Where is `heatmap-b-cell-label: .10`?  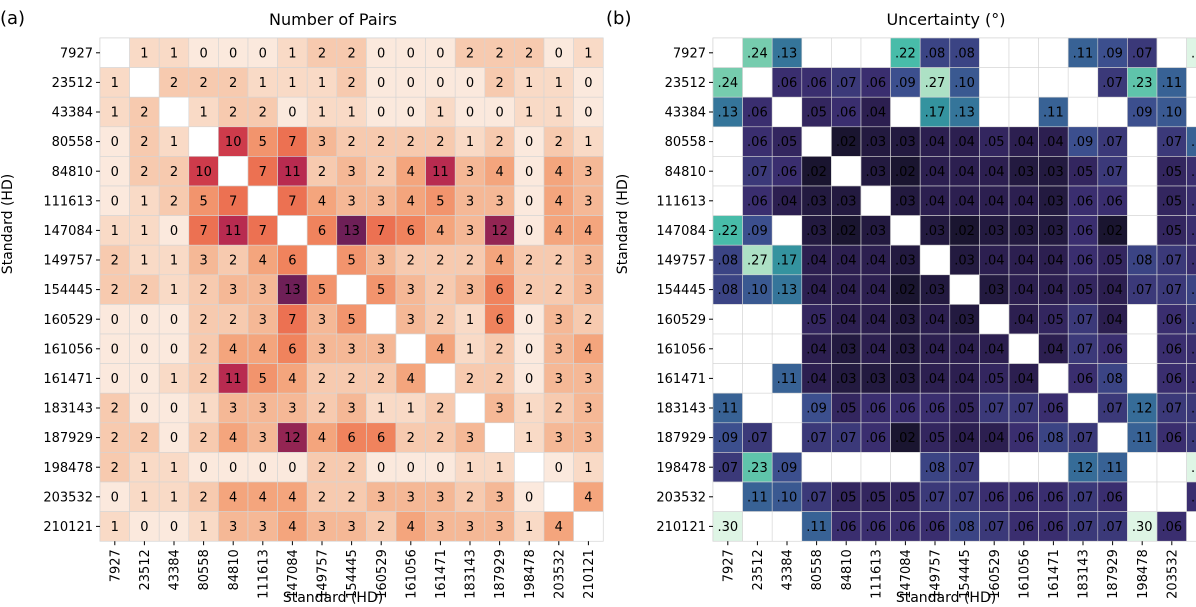 heatmap-b-cell-label: .10 is located at coordinates (964, 83).